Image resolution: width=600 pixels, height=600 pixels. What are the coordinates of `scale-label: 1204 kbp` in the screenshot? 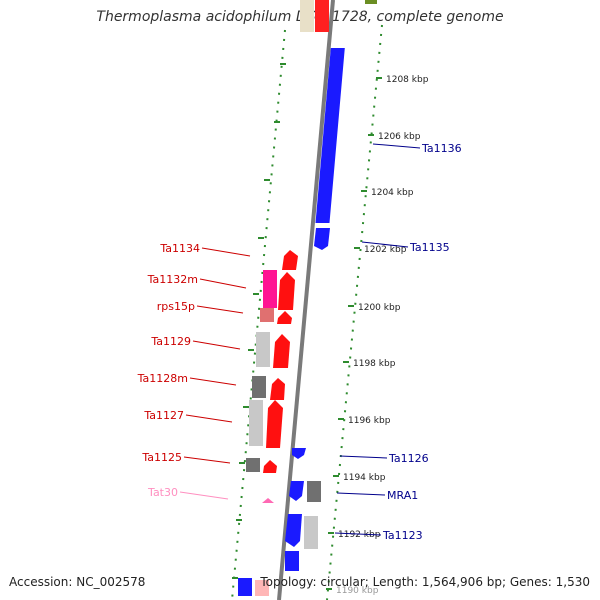 It's located at (392, 193).